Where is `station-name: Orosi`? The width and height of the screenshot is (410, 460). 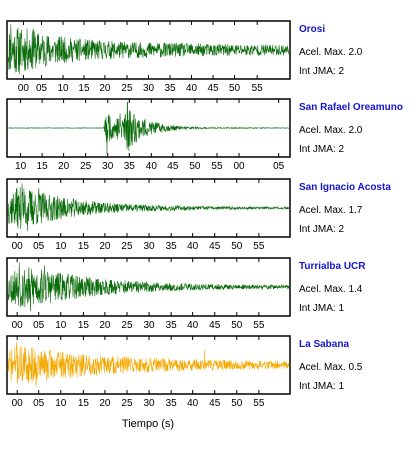 station-name: Orosi is located at coordinates (312, 29).